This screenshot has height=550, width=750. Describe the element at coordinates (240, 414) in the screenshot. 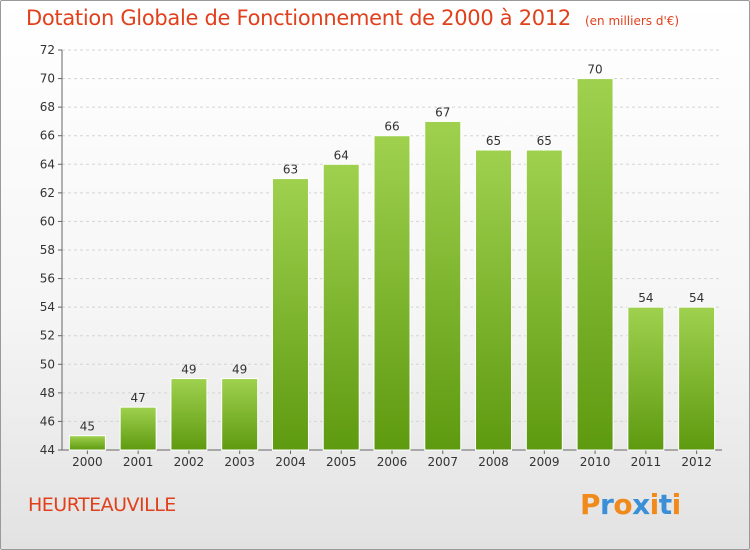

I see `bar-2003` at that location.